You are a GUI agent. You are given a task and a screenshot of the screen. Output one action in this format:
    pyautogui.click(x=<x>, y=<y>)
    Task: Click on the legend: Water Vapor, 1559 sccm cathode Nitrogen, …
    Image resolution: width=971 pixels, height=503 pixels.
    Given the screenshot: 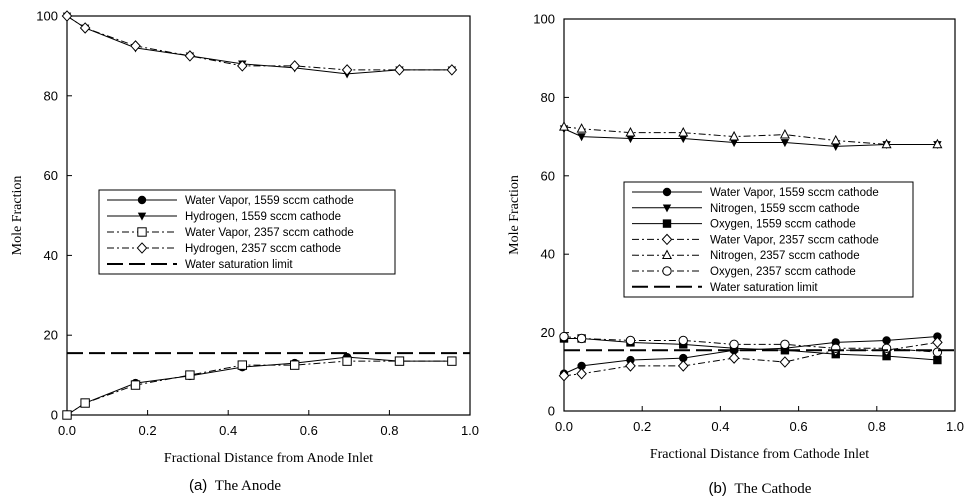 What is the action you would take?
    pyautogui.click(x=768, y=239)
    